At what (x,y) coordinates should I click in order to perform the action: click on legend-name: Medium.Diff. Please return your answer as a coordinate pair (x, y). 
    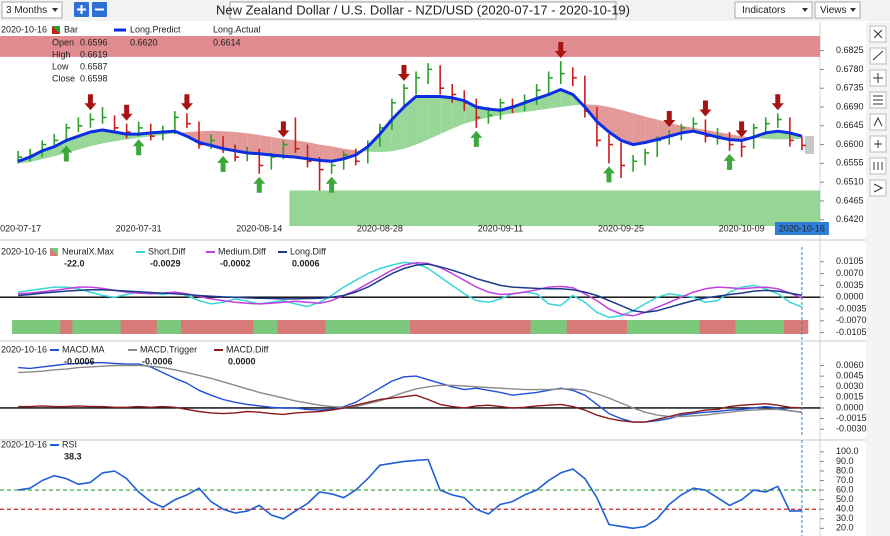
    Looking at the image, I should click on (242, 251).